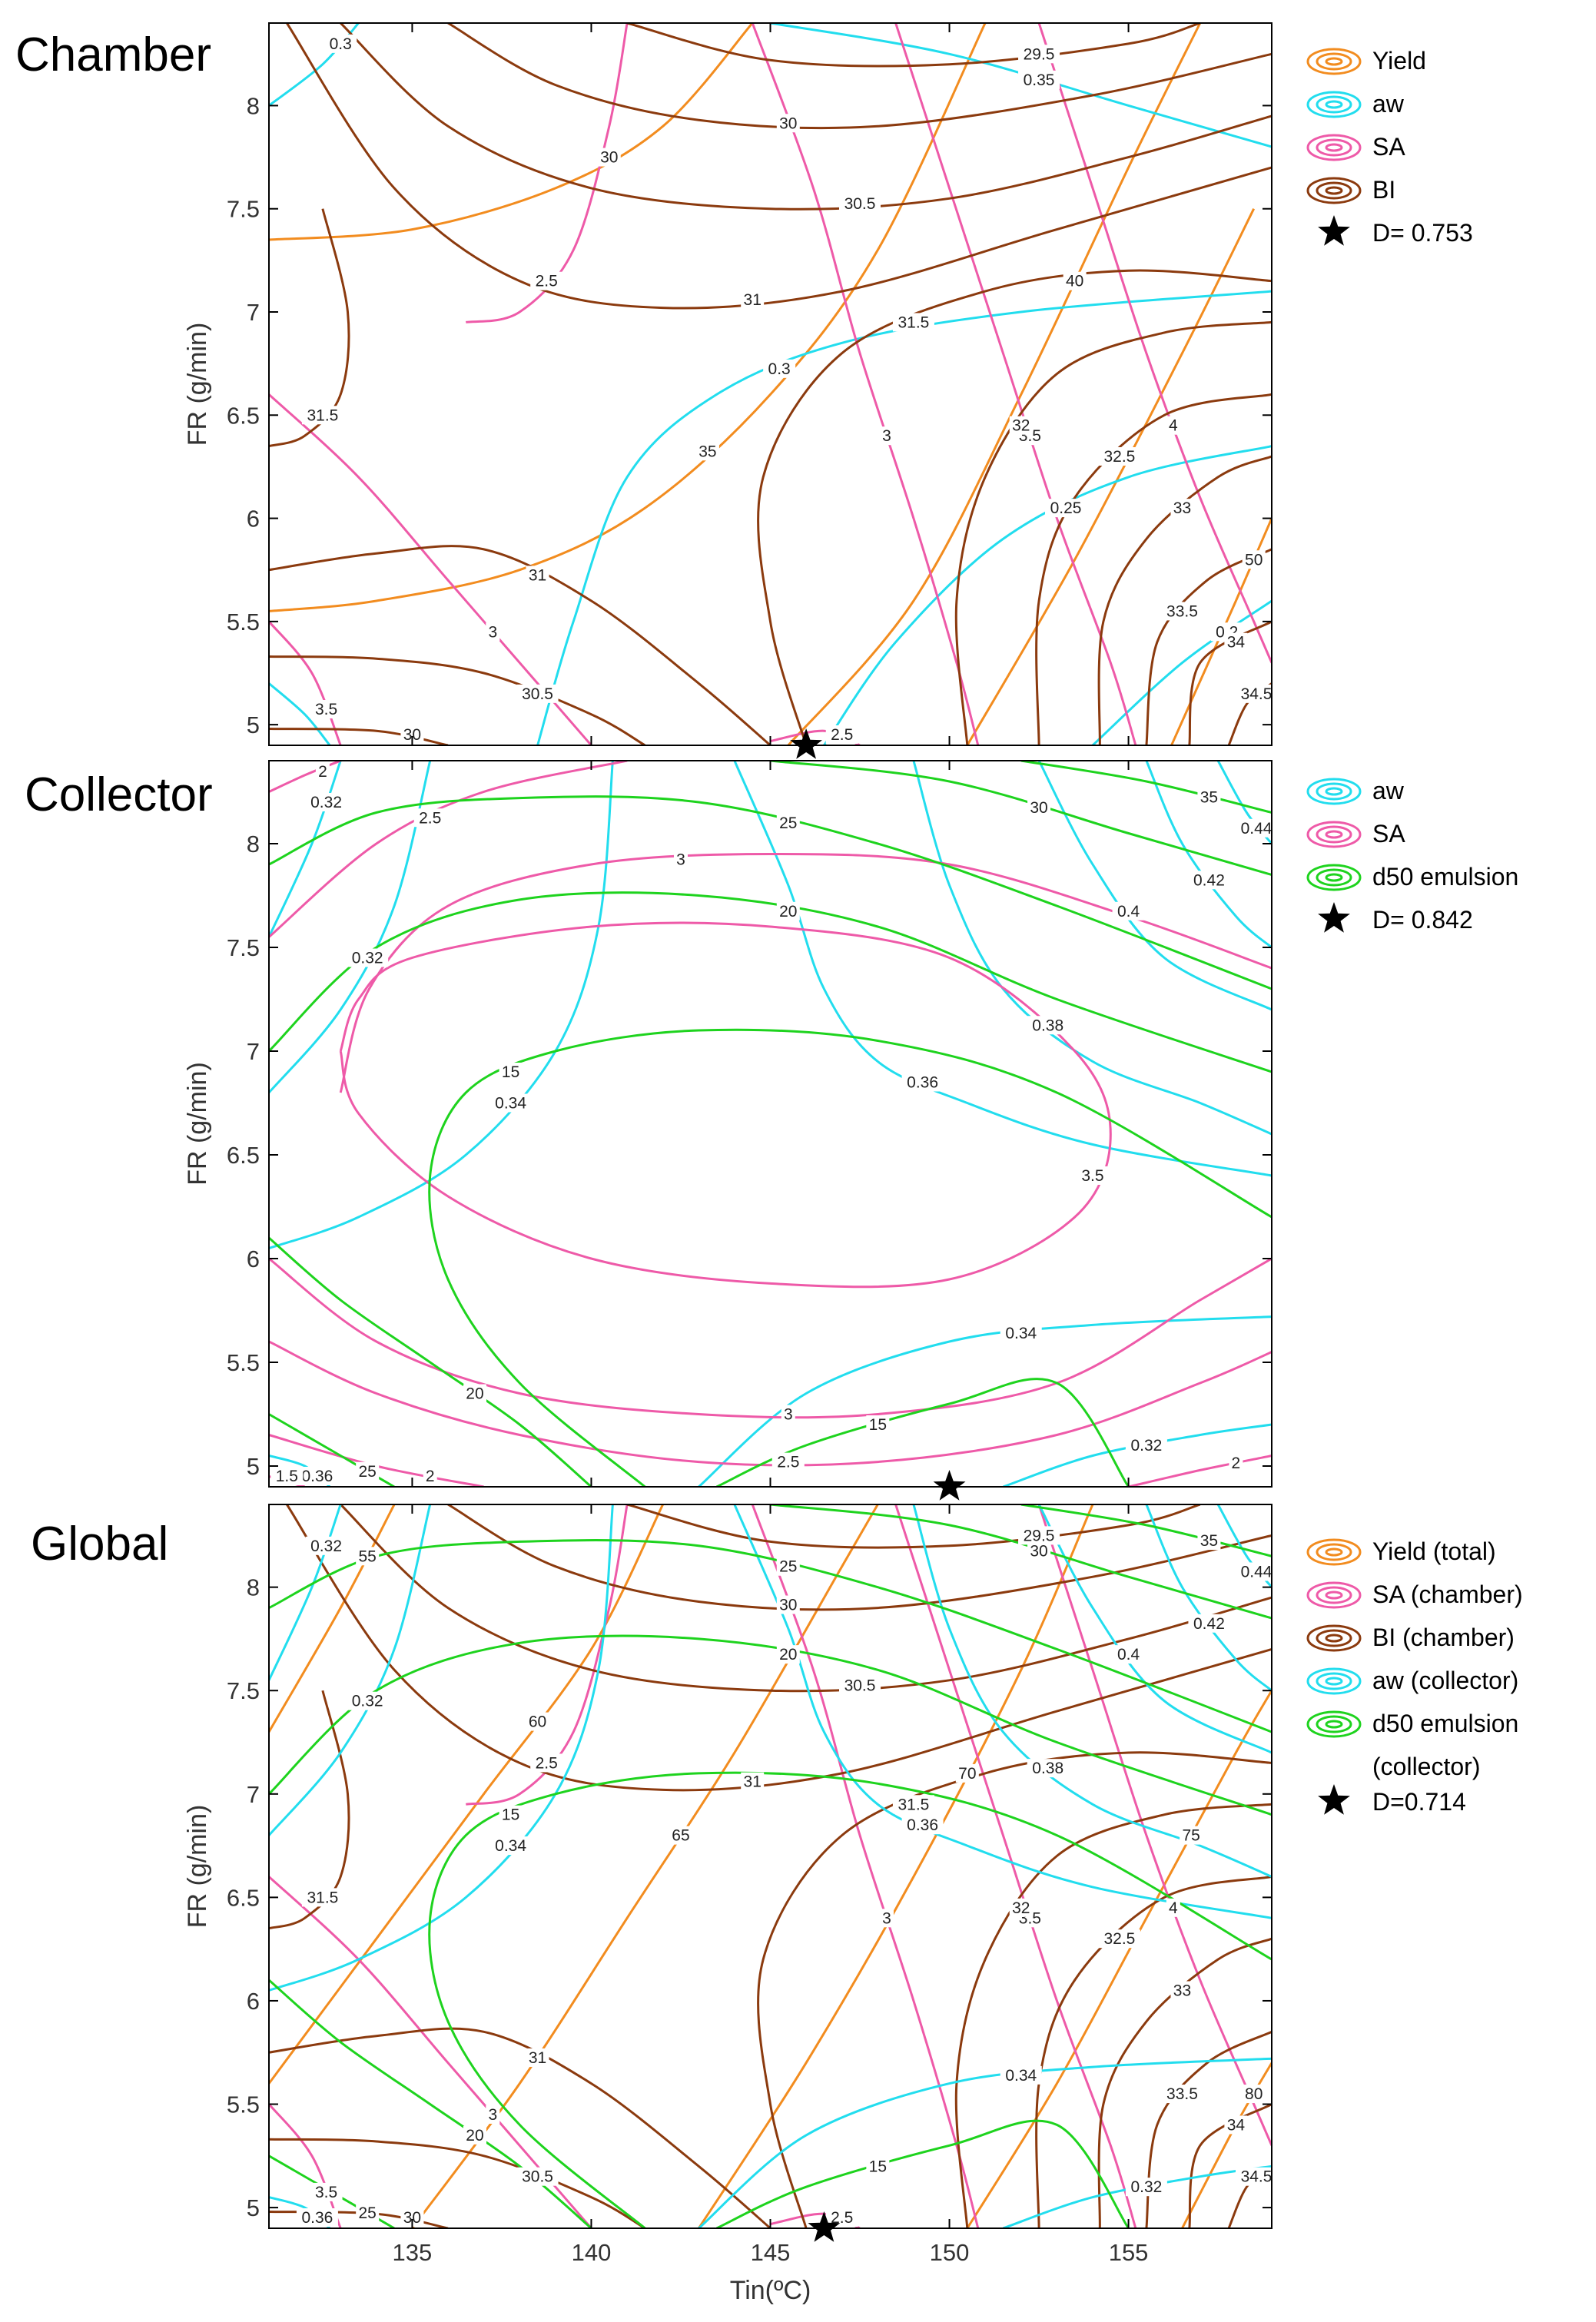  What do you see at coordinates (1182, 2094) in the screenshot?
I see `contour-label: 33.5` at bounding box center [1182, 2094].